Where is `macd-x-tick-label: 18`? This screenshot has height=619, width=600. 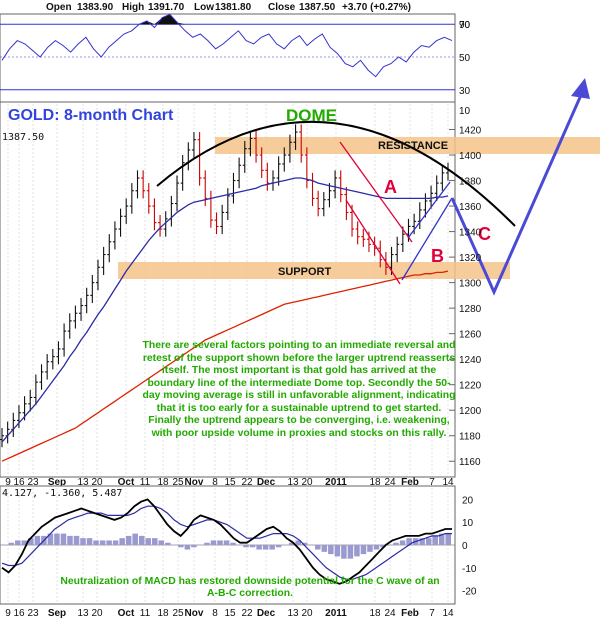
macd-x-tick-label: 18 is located at coordinates (163, 613).